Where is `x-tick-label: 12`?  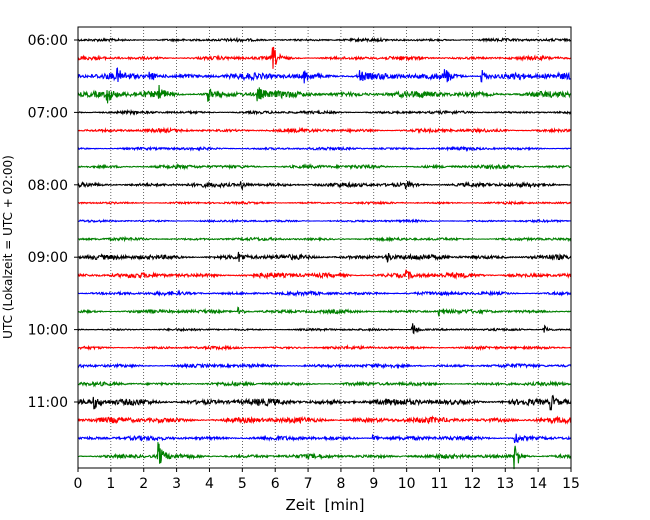
x-tick-label: 12 is located at coordinates (472, 484).